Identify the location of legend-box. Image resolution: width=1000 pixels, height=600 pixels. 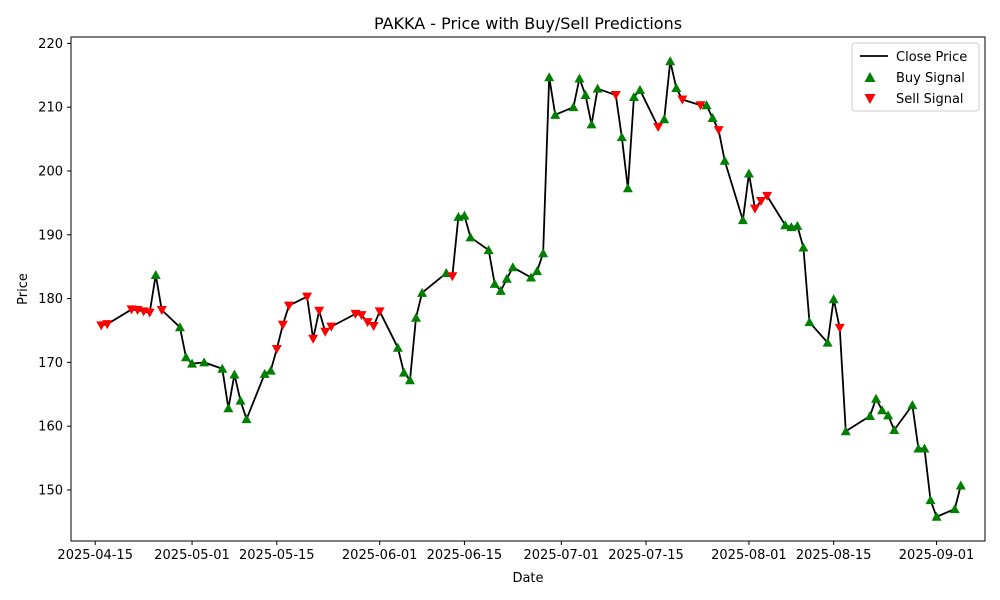
(915, 77).